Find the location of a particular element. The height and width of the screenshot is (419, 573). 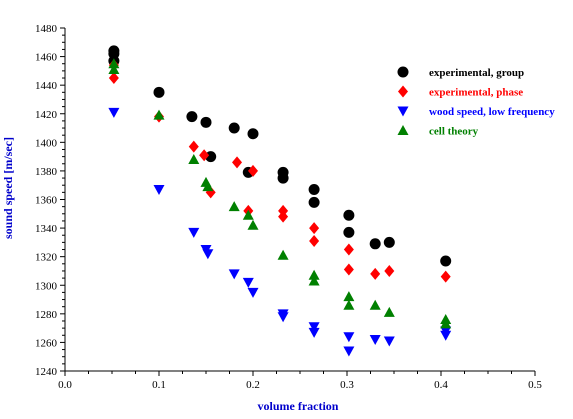

y-tick-label: 1300 is located at coordinates (46, 286).